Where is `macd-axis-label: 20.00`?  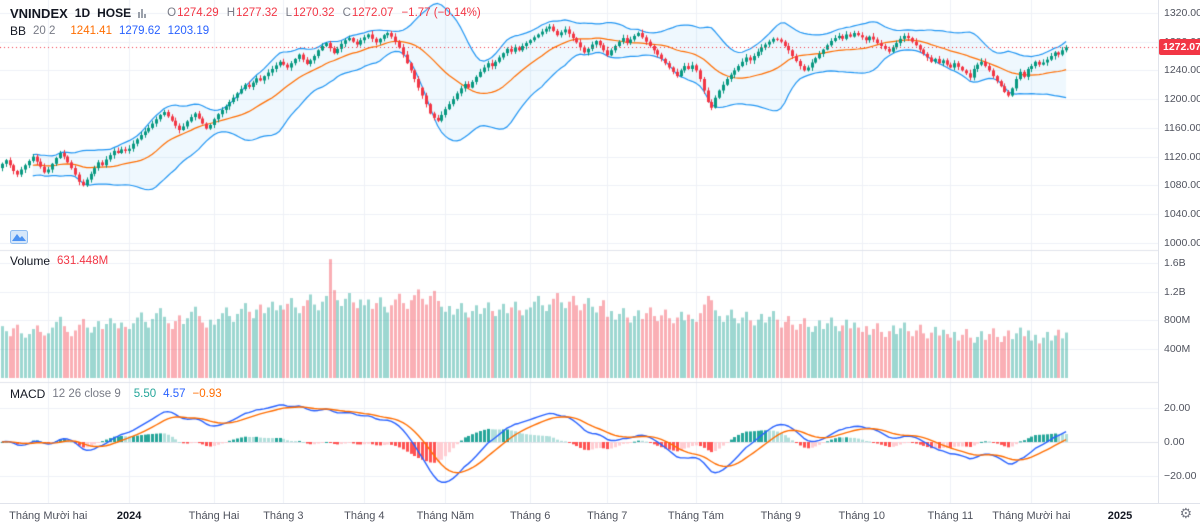 macd-axis-label: 20.00 is located at coordinates (1177, 408).